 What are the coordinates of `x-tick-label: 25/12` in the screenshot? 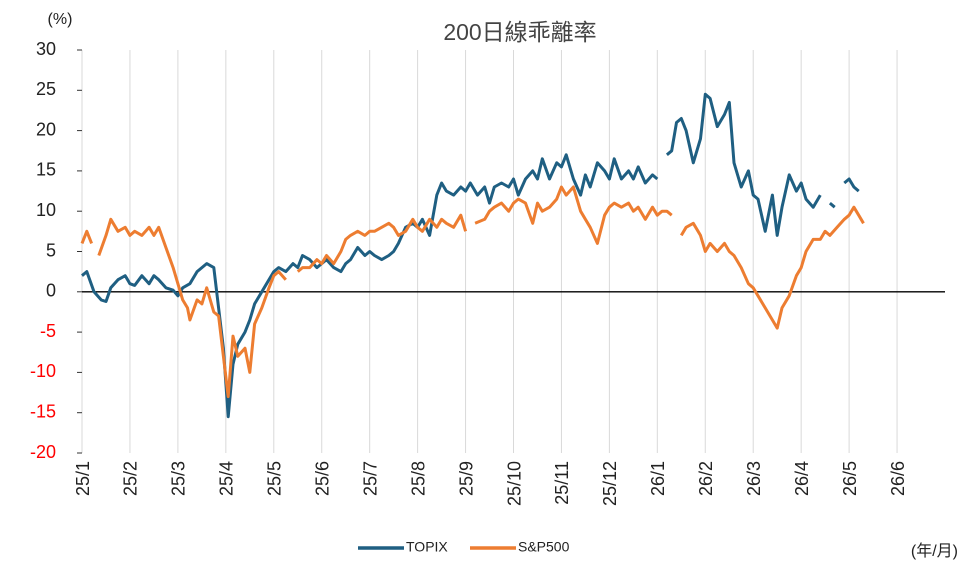 It's located at (610, 483).